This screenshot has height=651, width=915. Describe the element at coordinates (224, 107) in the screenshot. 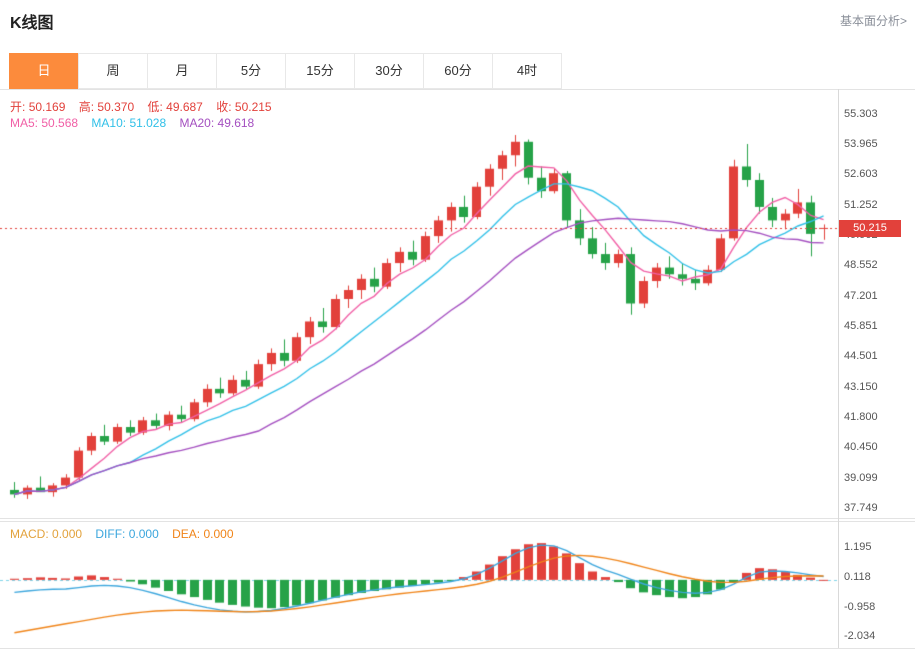

I see `close-label: 收:` at that location.